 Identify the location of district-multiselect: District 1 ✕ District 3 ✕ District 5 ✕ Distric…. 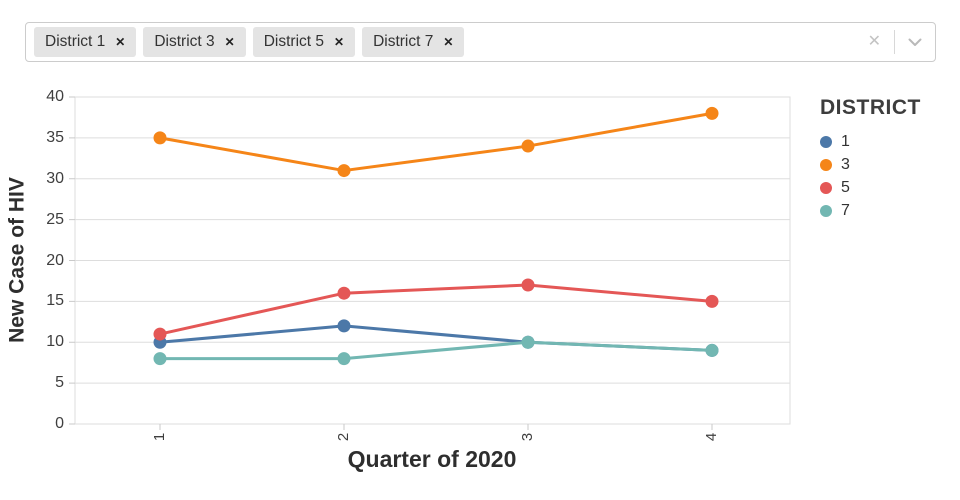
(480, 42).